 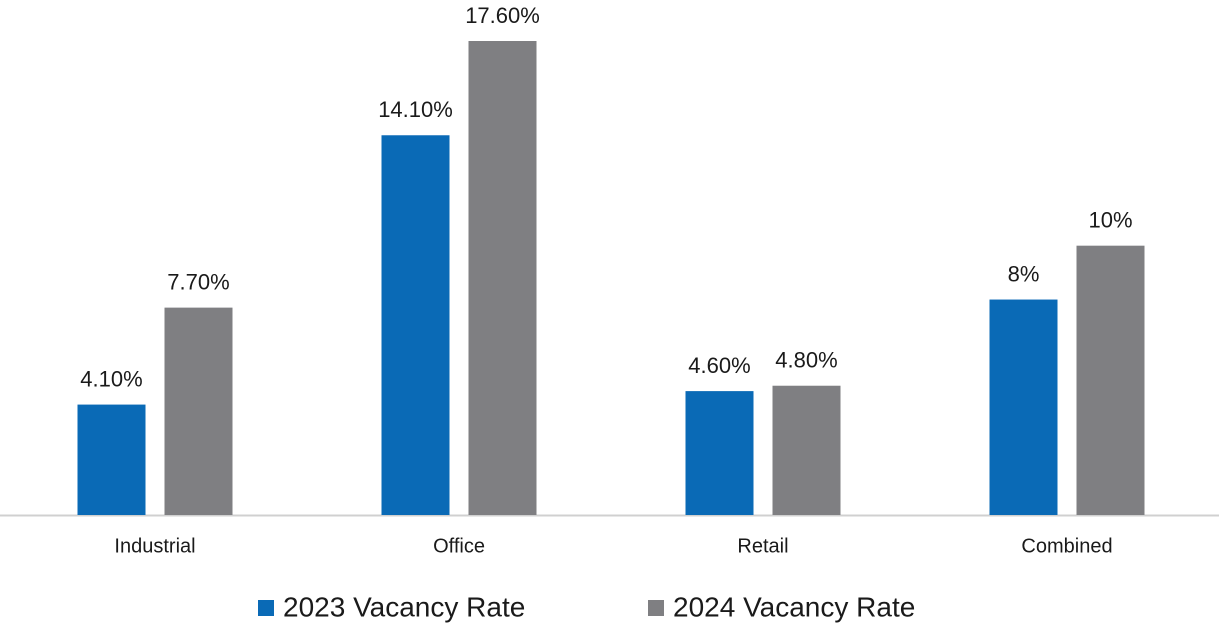 What do you see at coordinates (459, 546) in the screenshot?
I see `x-tick-label: Office` at bounding box center [459, 546].